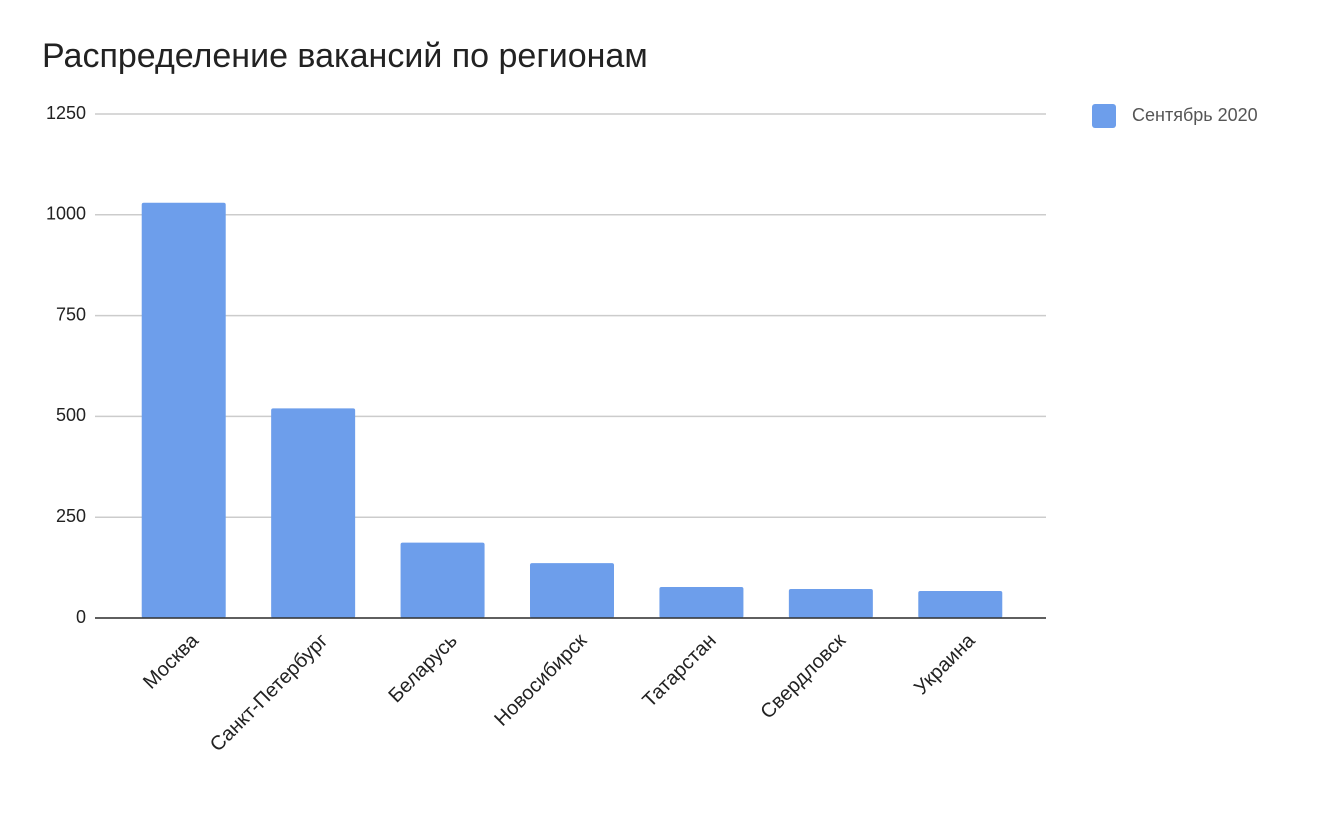 This screenshot has height=818, width=1326. I want to click on y-tick-label: 500, so click(71, 415).